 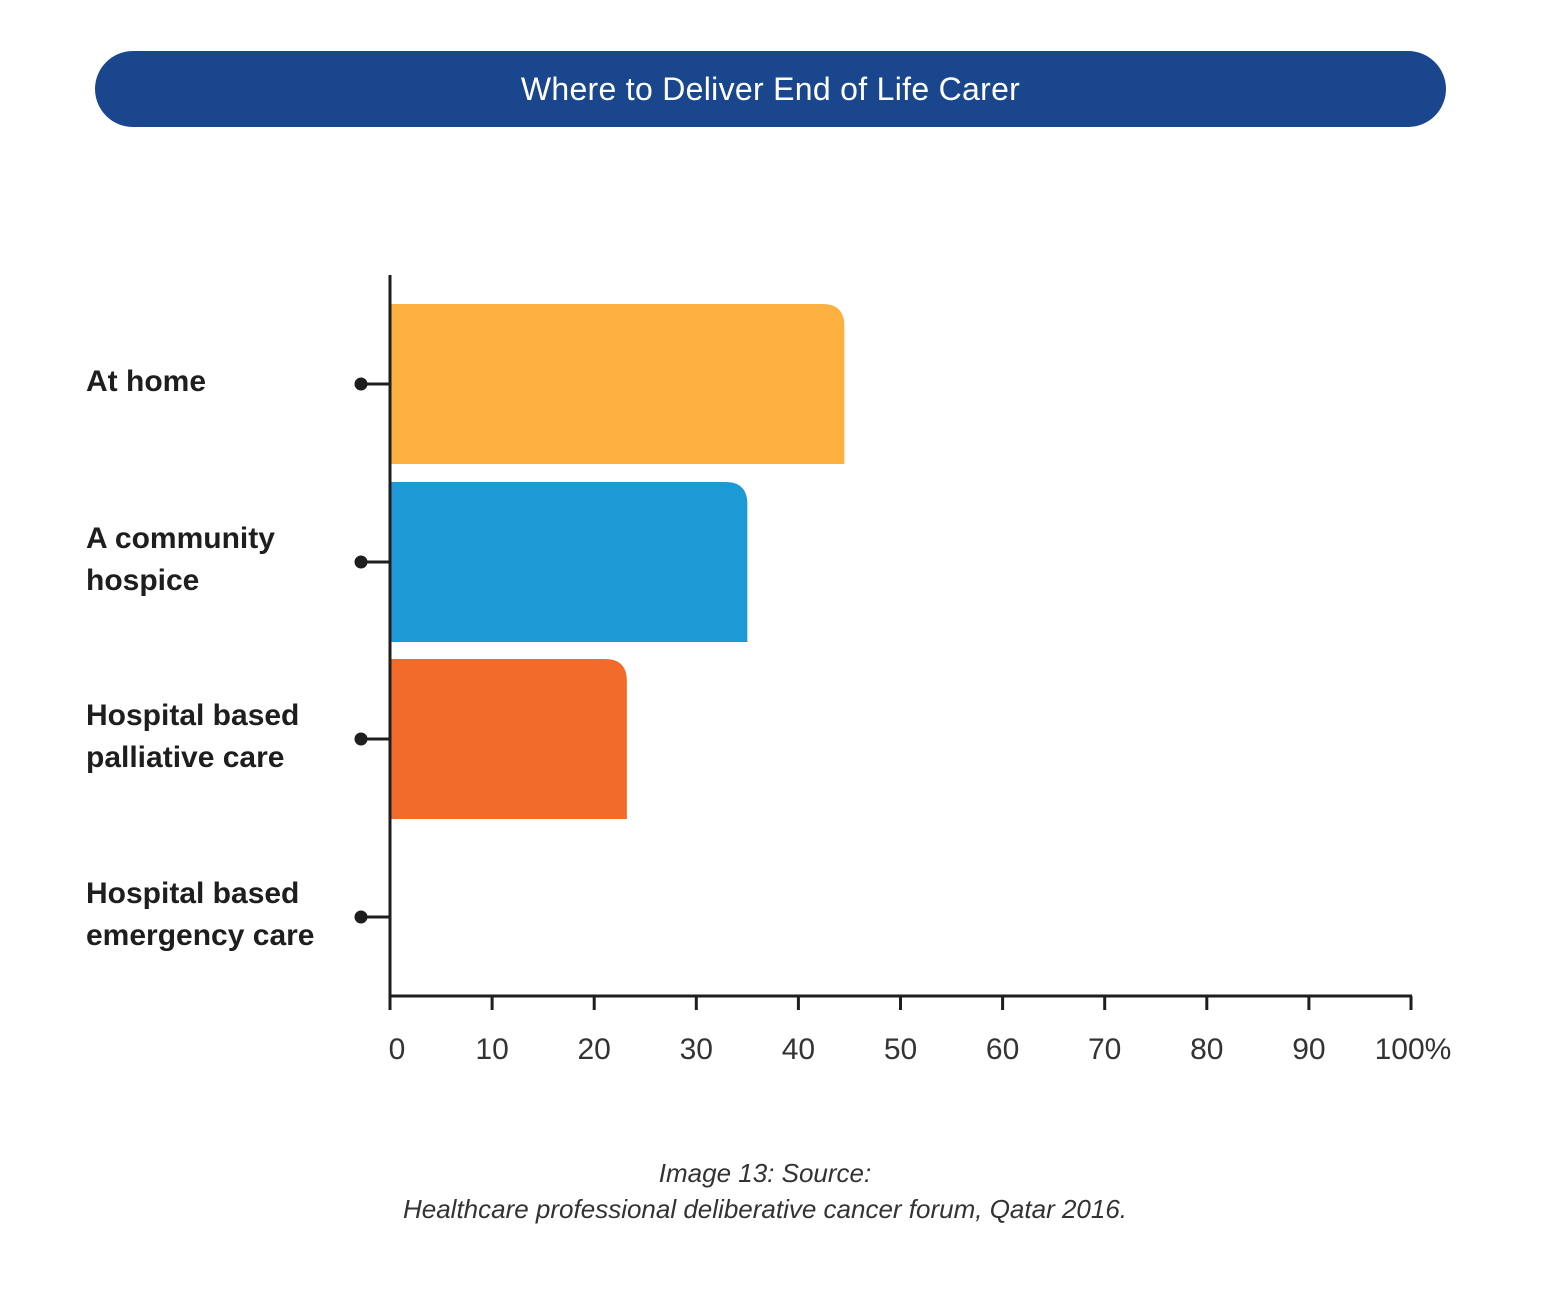 What do you see at coordinates (491, 1049) in the screenshot?
I see `x-tick-label-1: 10` at bounding box center [491, 1049].